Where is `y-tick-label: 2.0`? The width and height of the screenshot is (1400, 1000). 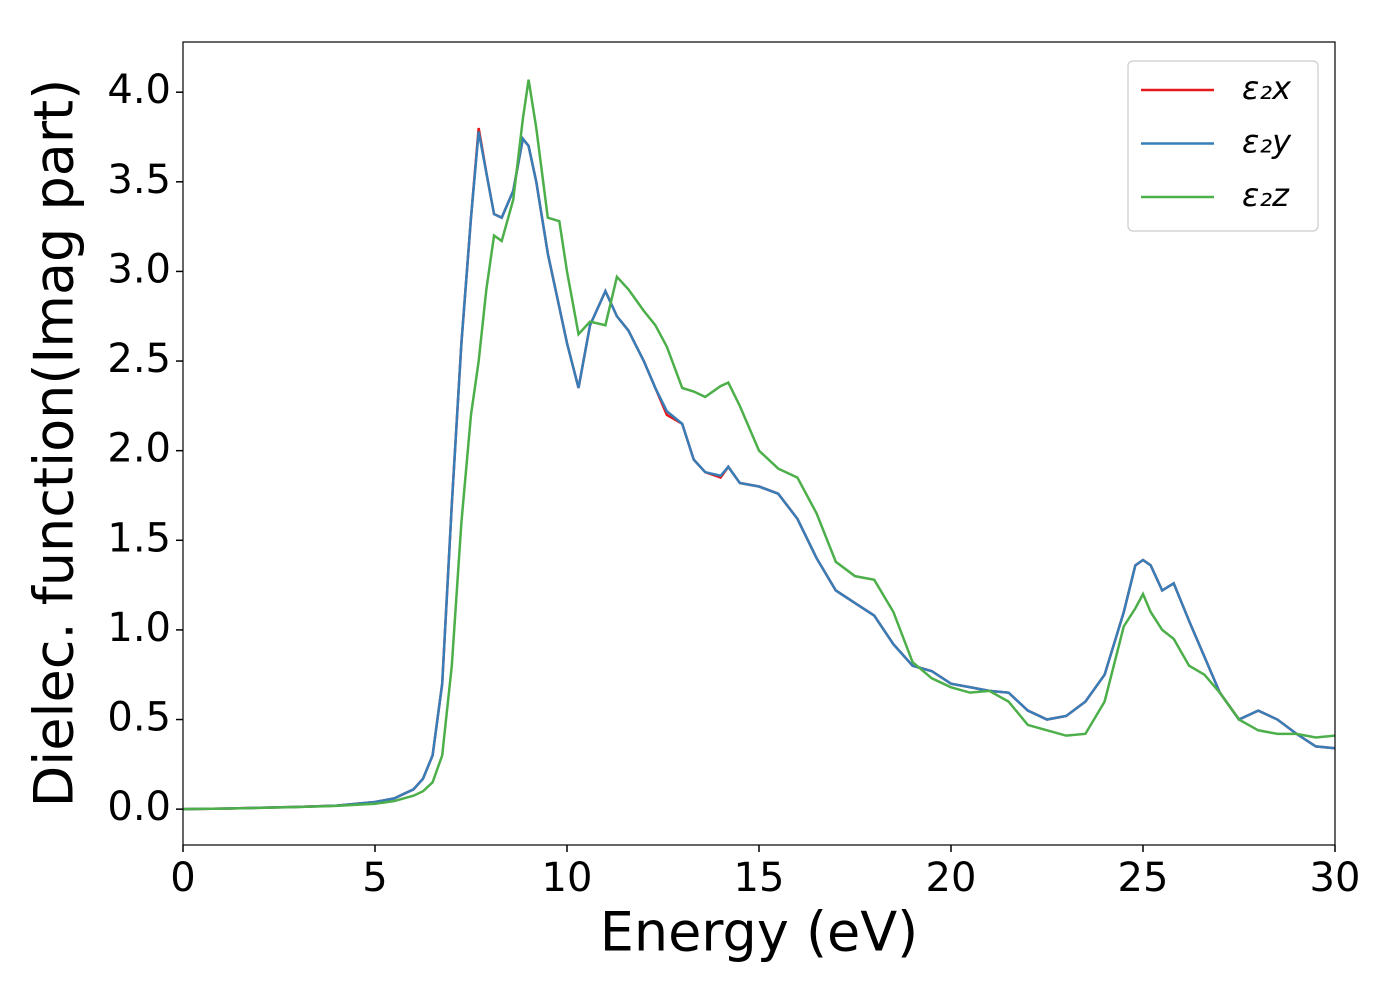 y-tick-label: 2.0 is located at coordinates (139, 449).